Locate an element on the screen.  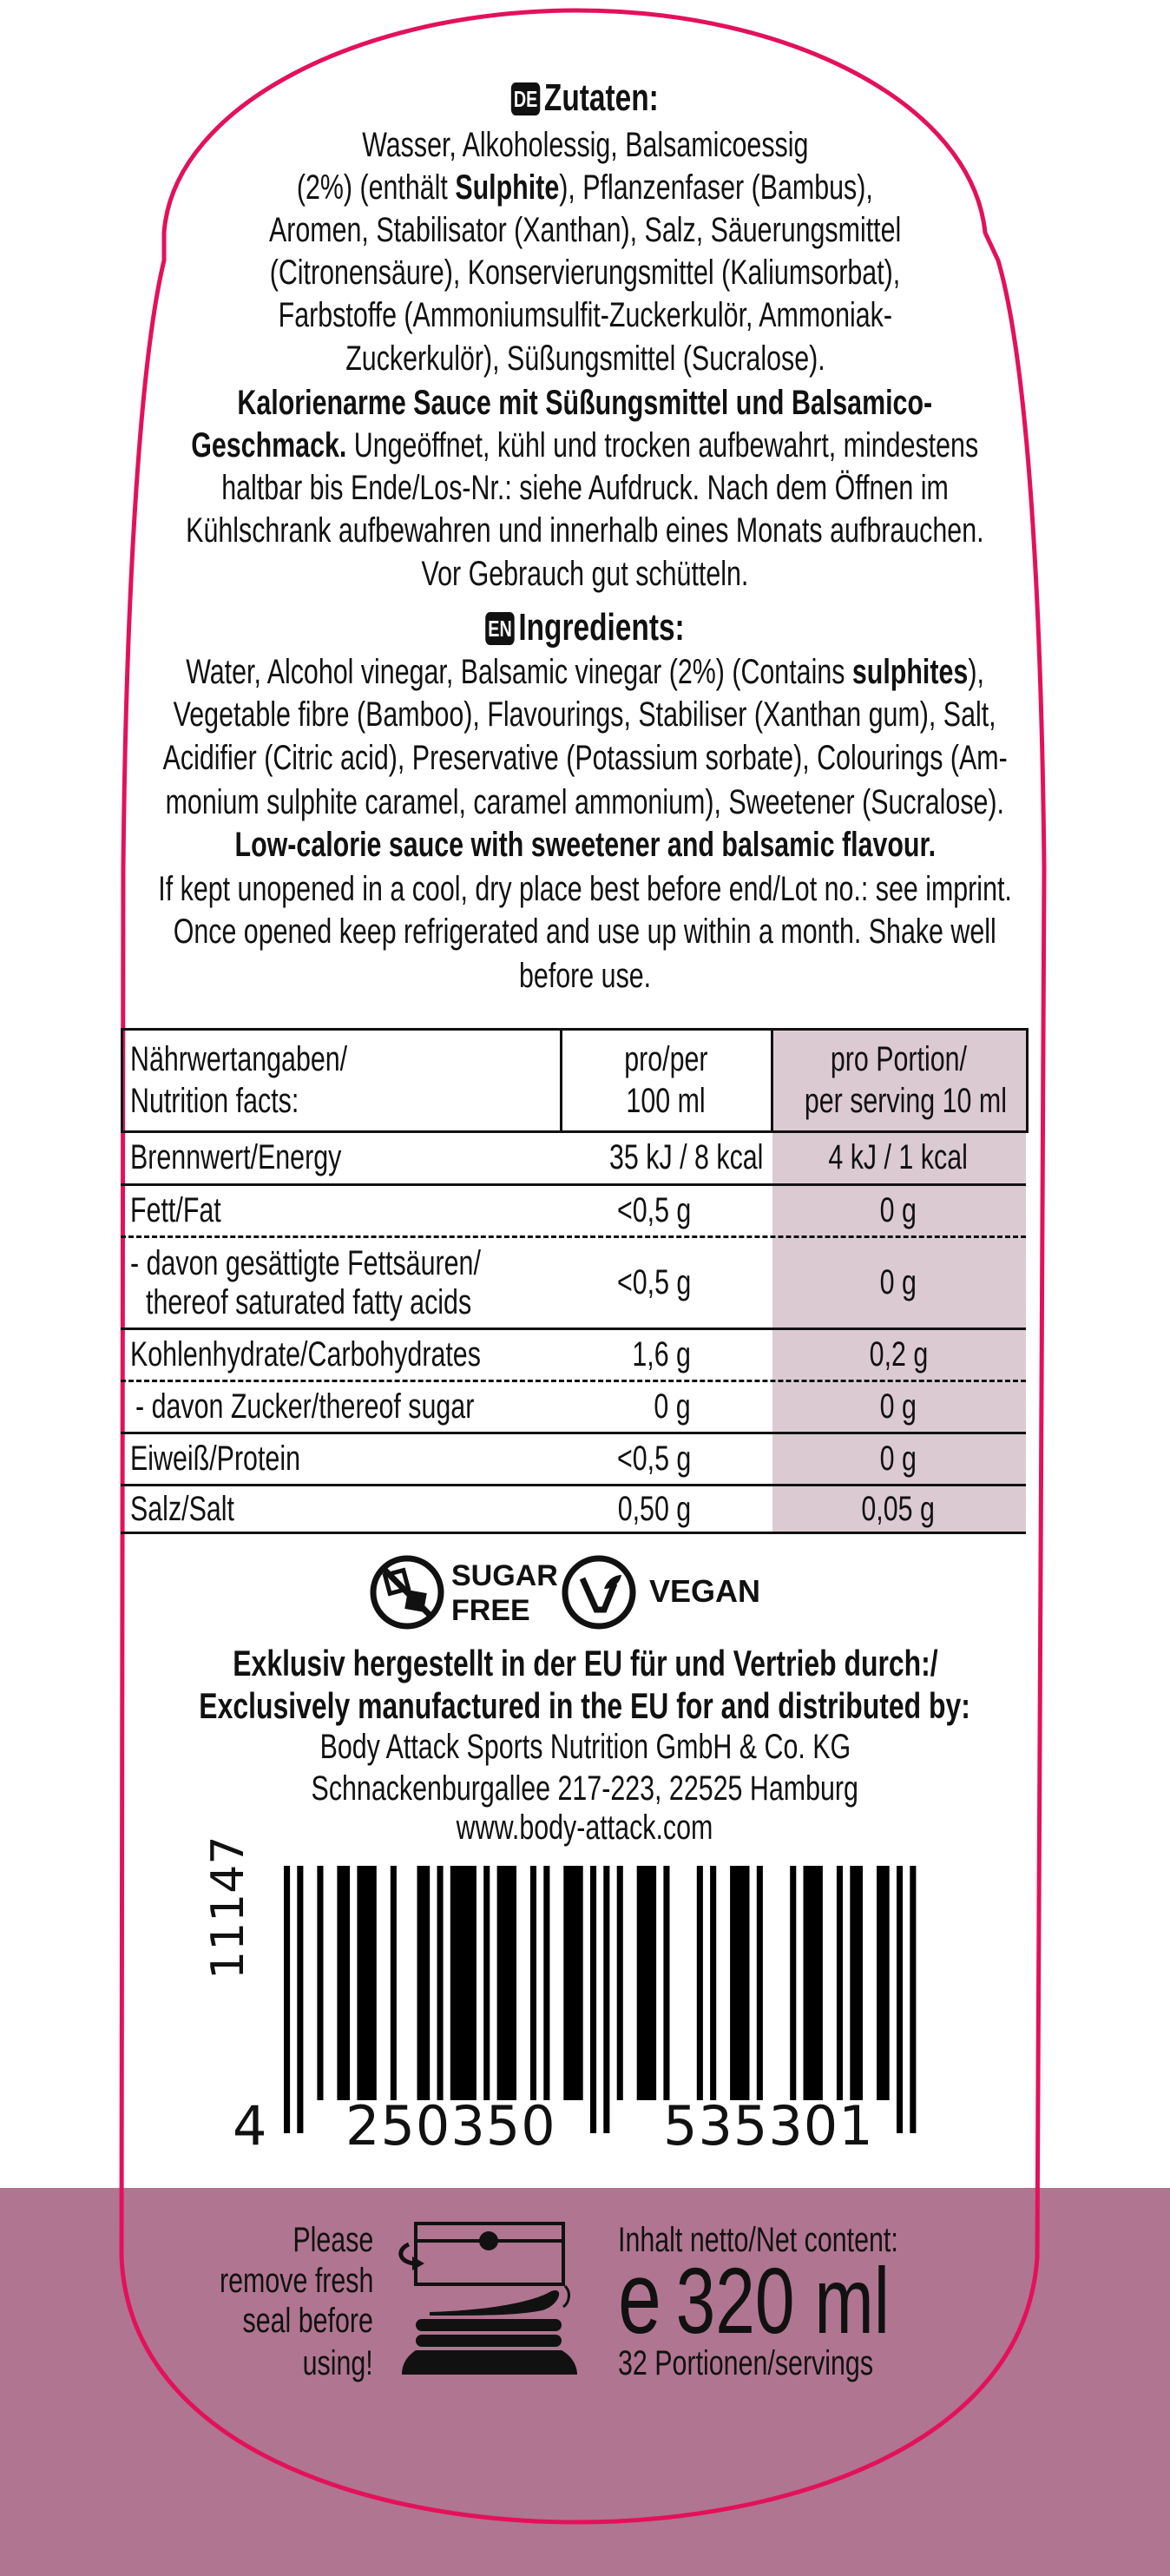
header-per-serving: pro Portion/ is located at coordinates (898, 1059).